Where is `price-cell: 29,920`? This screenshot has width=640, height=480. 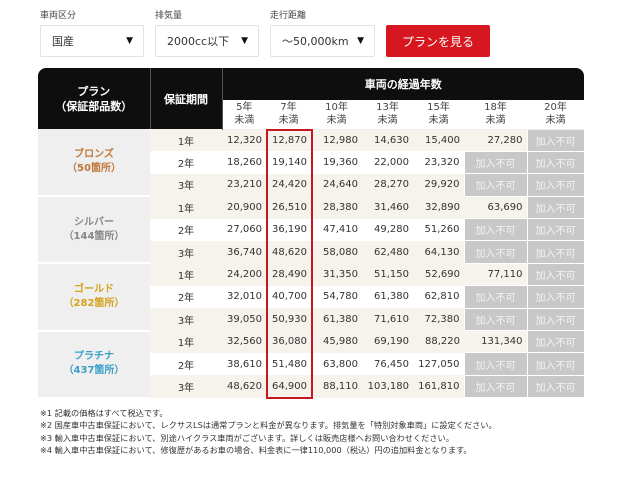 price-cell: 29,920 is located at coordinates (438, 185).